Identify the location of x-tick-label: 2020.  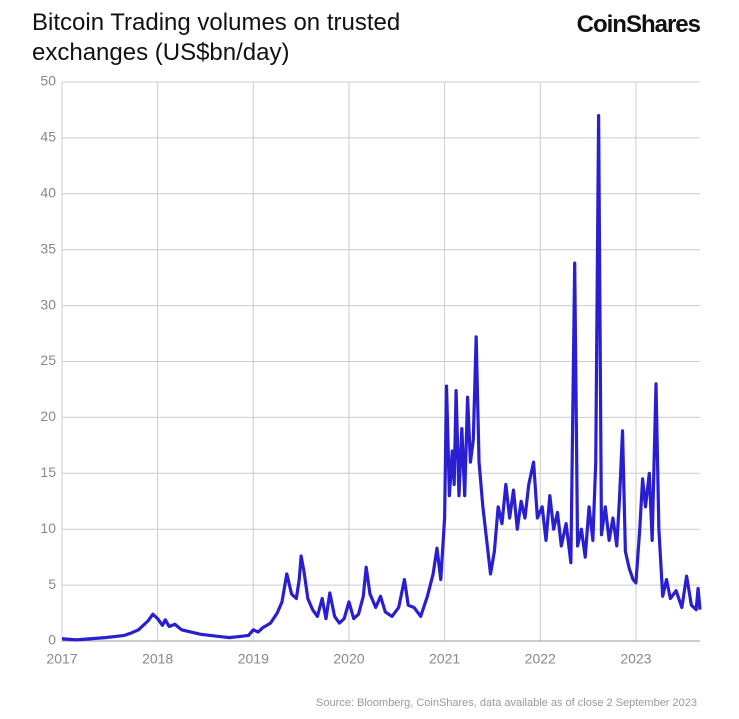
(348, 659).